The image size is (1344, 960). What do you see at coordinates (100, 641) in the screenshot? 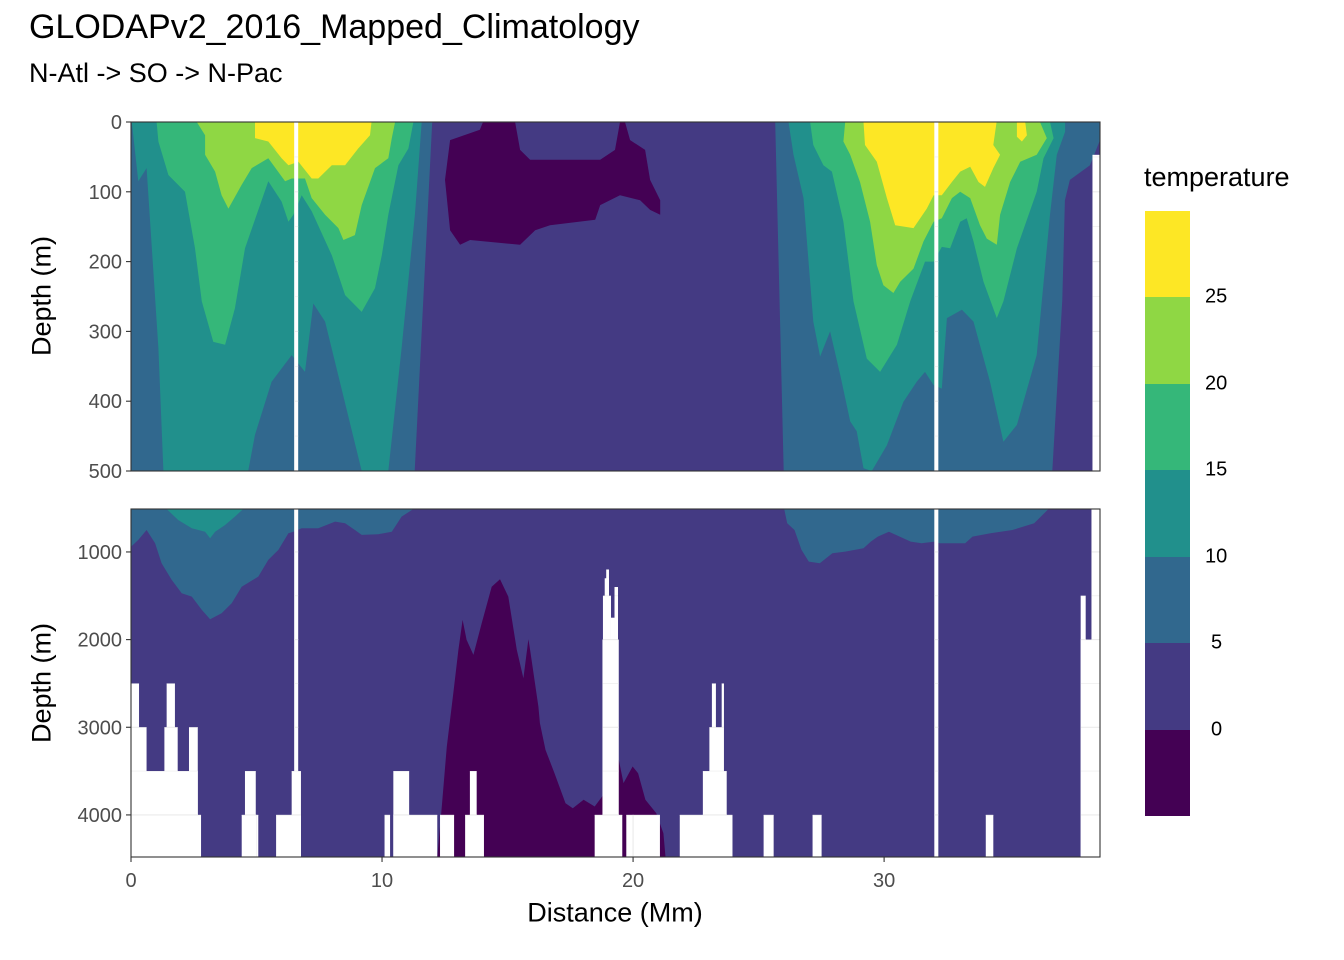
I see `y-tick-label: 2000` at bounding box center [100, 641].